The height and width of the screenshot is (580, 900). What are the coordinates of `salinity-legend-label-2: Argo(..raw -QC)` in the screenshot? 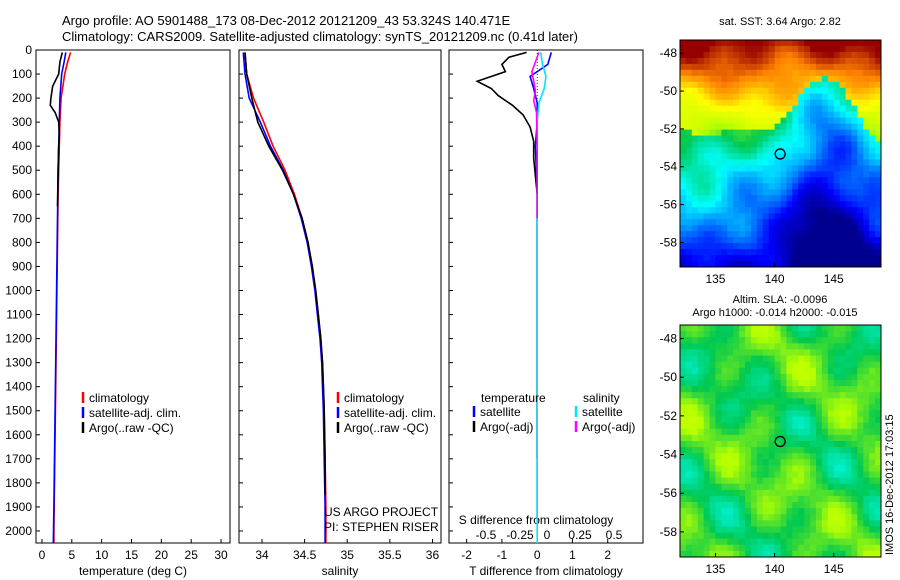 It's located at (386, 428).